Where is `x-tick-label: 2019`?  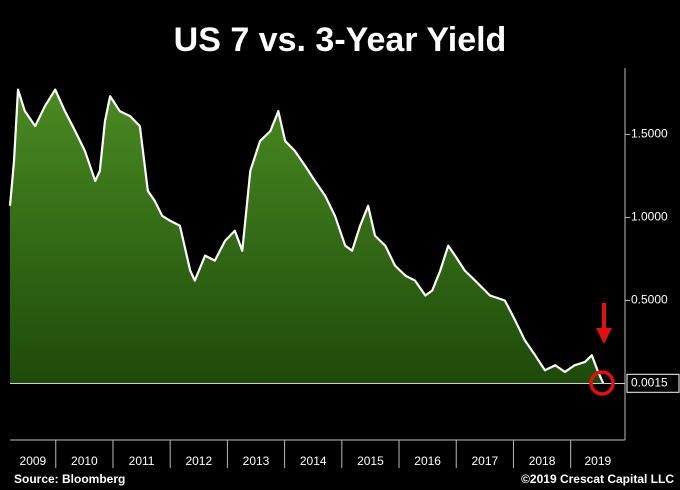
x-tick-label: 2019 is located at coordinates (597, 461).